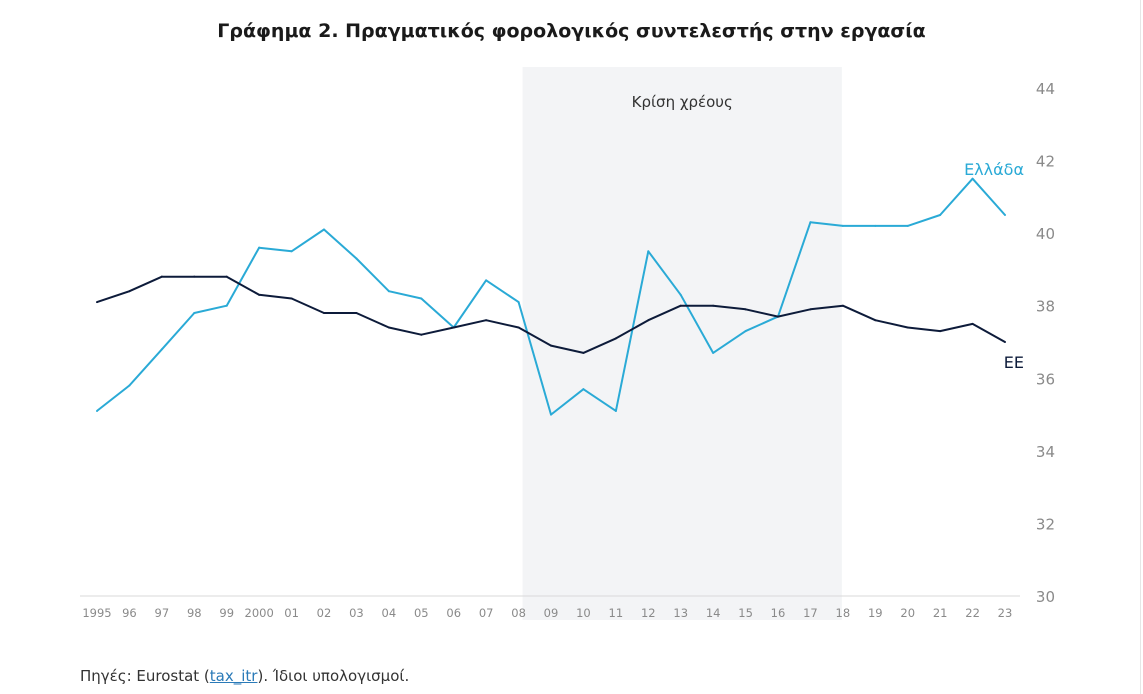 The width and height of the screenshot is (1143, 694). Describe the element at coordinates (1045, 597) in the screenshot. I see `y-tick-label: 30` at that location.